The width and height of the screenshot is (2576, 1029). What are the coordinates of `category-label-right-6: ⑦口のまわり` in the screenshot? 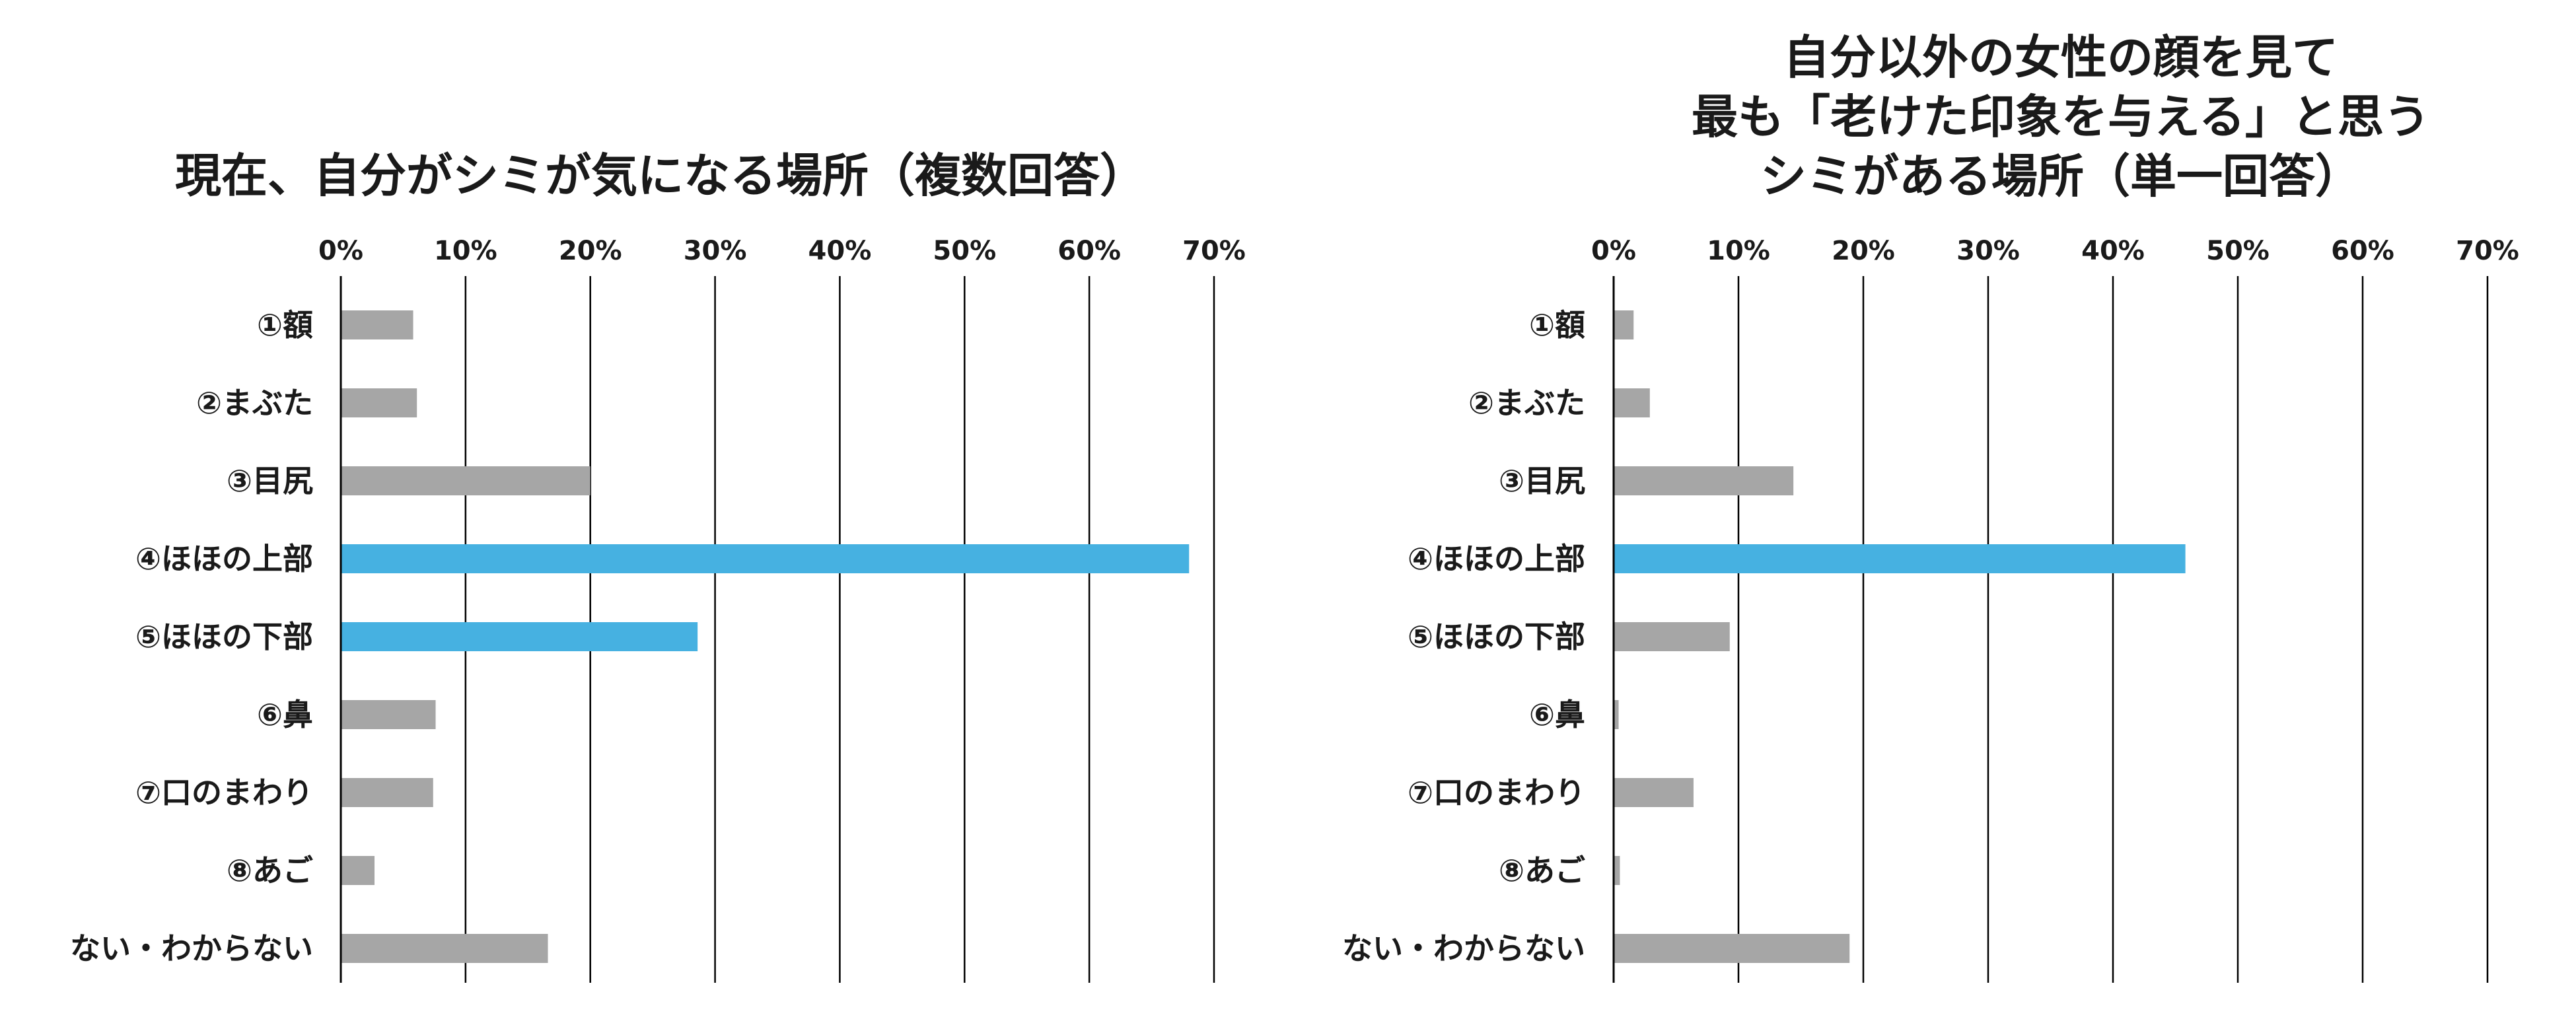 It's located at (1497, 792).